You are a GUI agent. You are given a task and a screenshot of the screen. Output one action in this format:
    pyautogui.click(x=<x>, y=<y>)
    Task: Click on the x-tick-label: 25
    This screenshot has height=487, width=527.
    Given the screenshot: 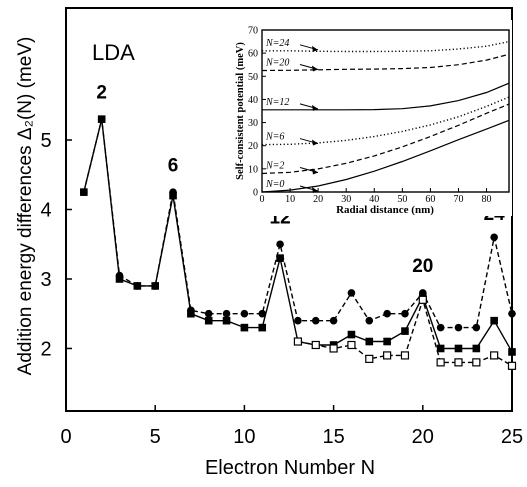 What is the action you would take?
    pyautogui.click(x=512, y=437)
    